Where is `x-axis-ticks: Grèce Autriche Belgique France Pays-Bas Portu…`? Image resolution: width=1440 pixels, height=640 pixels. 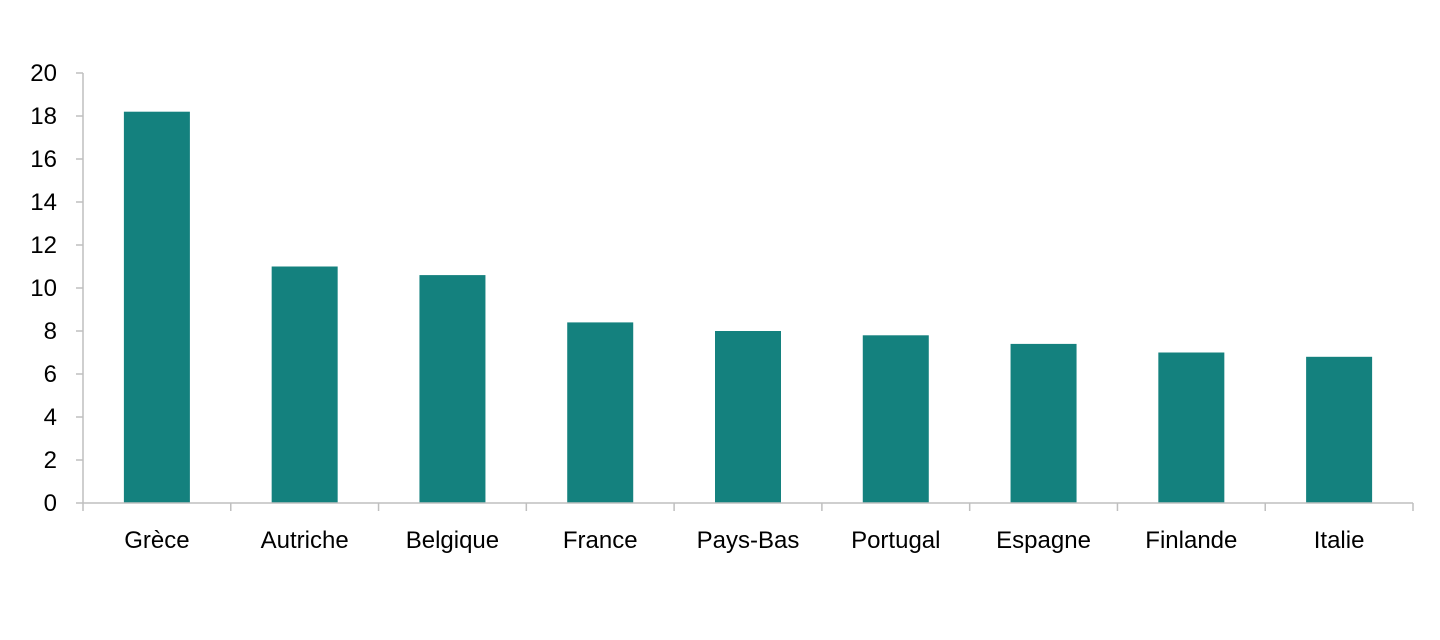 x-axis-ticks: Grèce Autriche Belgique France Pays-Bas Portu… is located at coordinates (748, 528).